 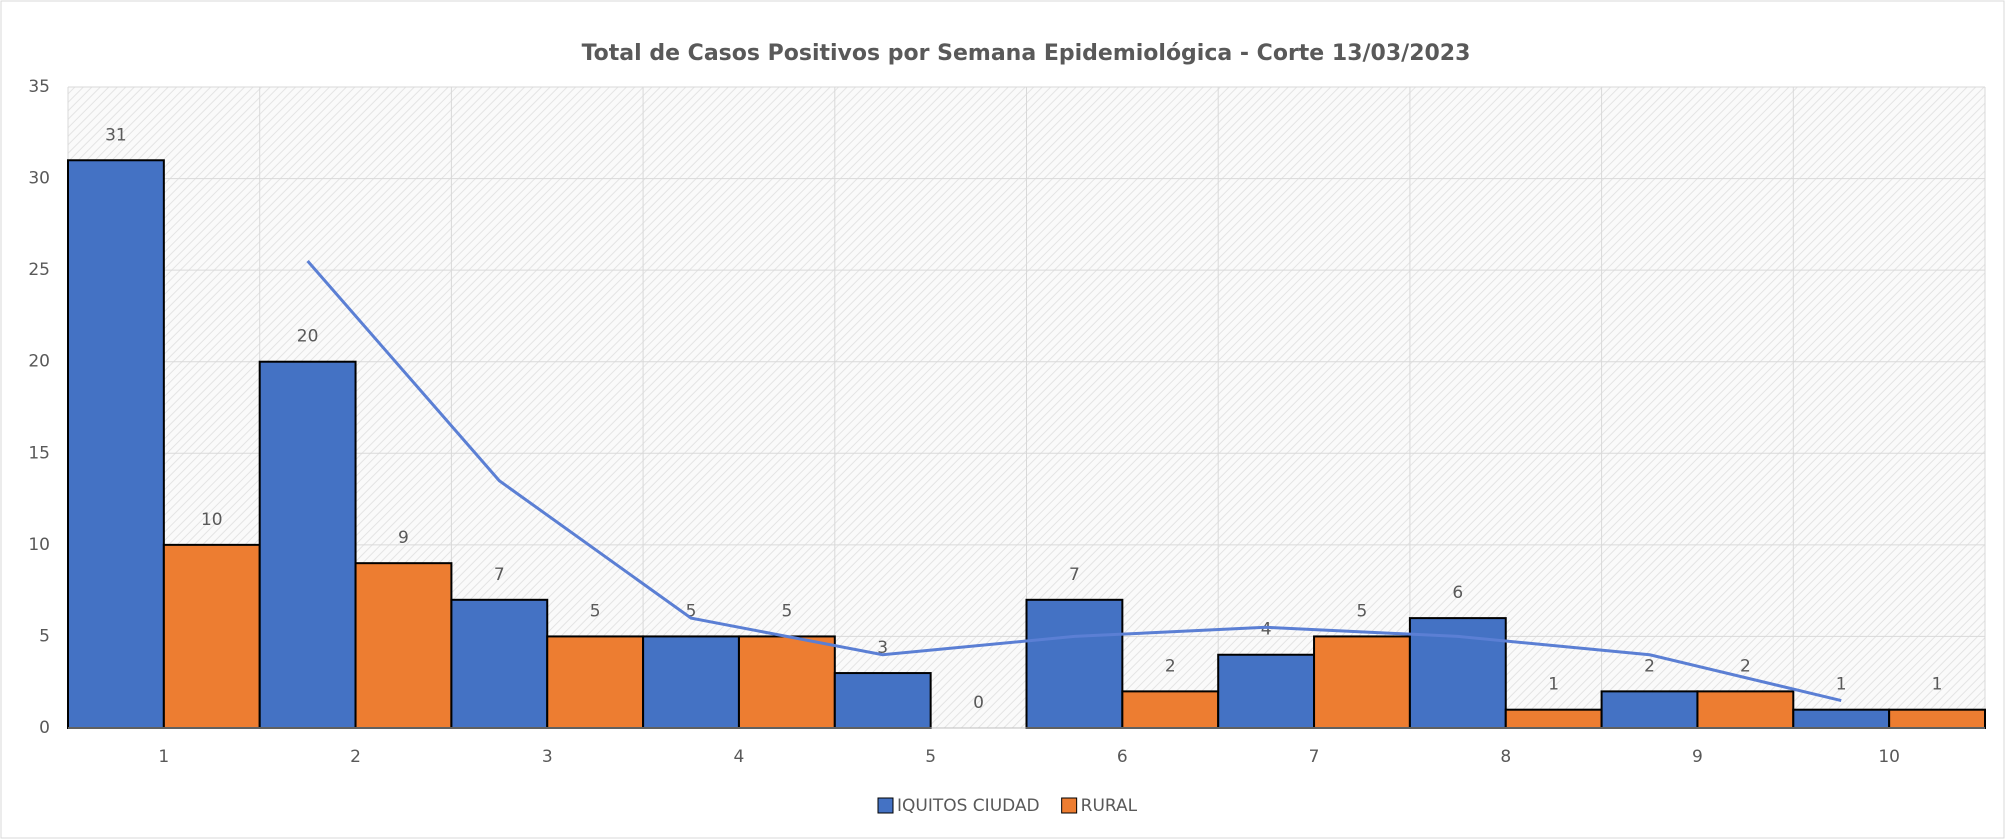 I want to click on y-tick-label: 20, so click(x=39, y=362).